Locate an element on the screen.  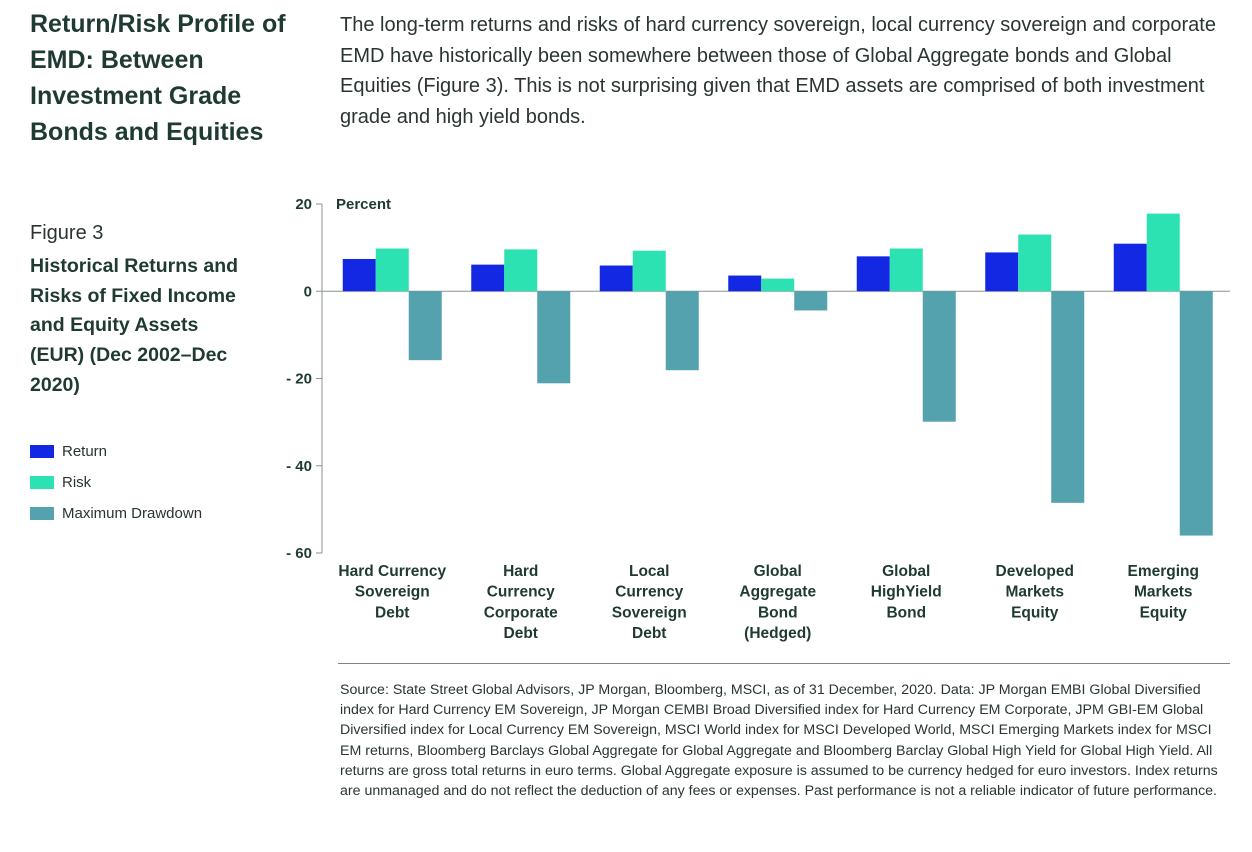
x-category-label: Hard Currency Sovereign Debt is located at coordinates (392, 592).